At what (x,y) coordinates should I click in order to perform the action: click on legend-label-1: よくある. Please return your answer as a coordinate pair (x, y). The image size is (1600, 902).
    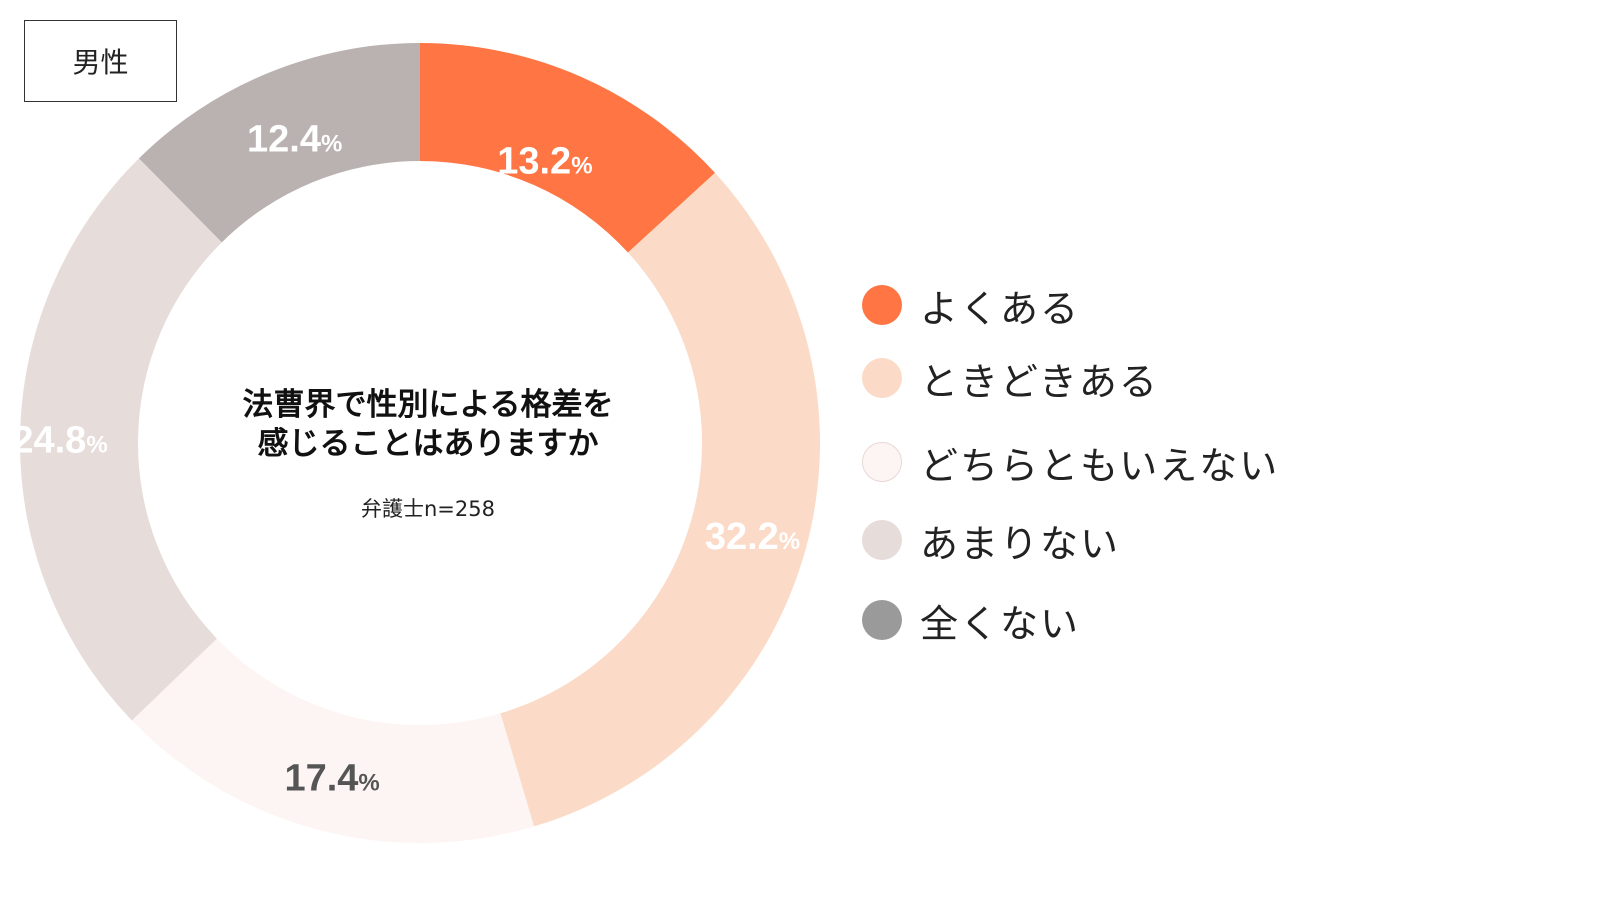
    Looking at the image, I should click on (1000, 308).